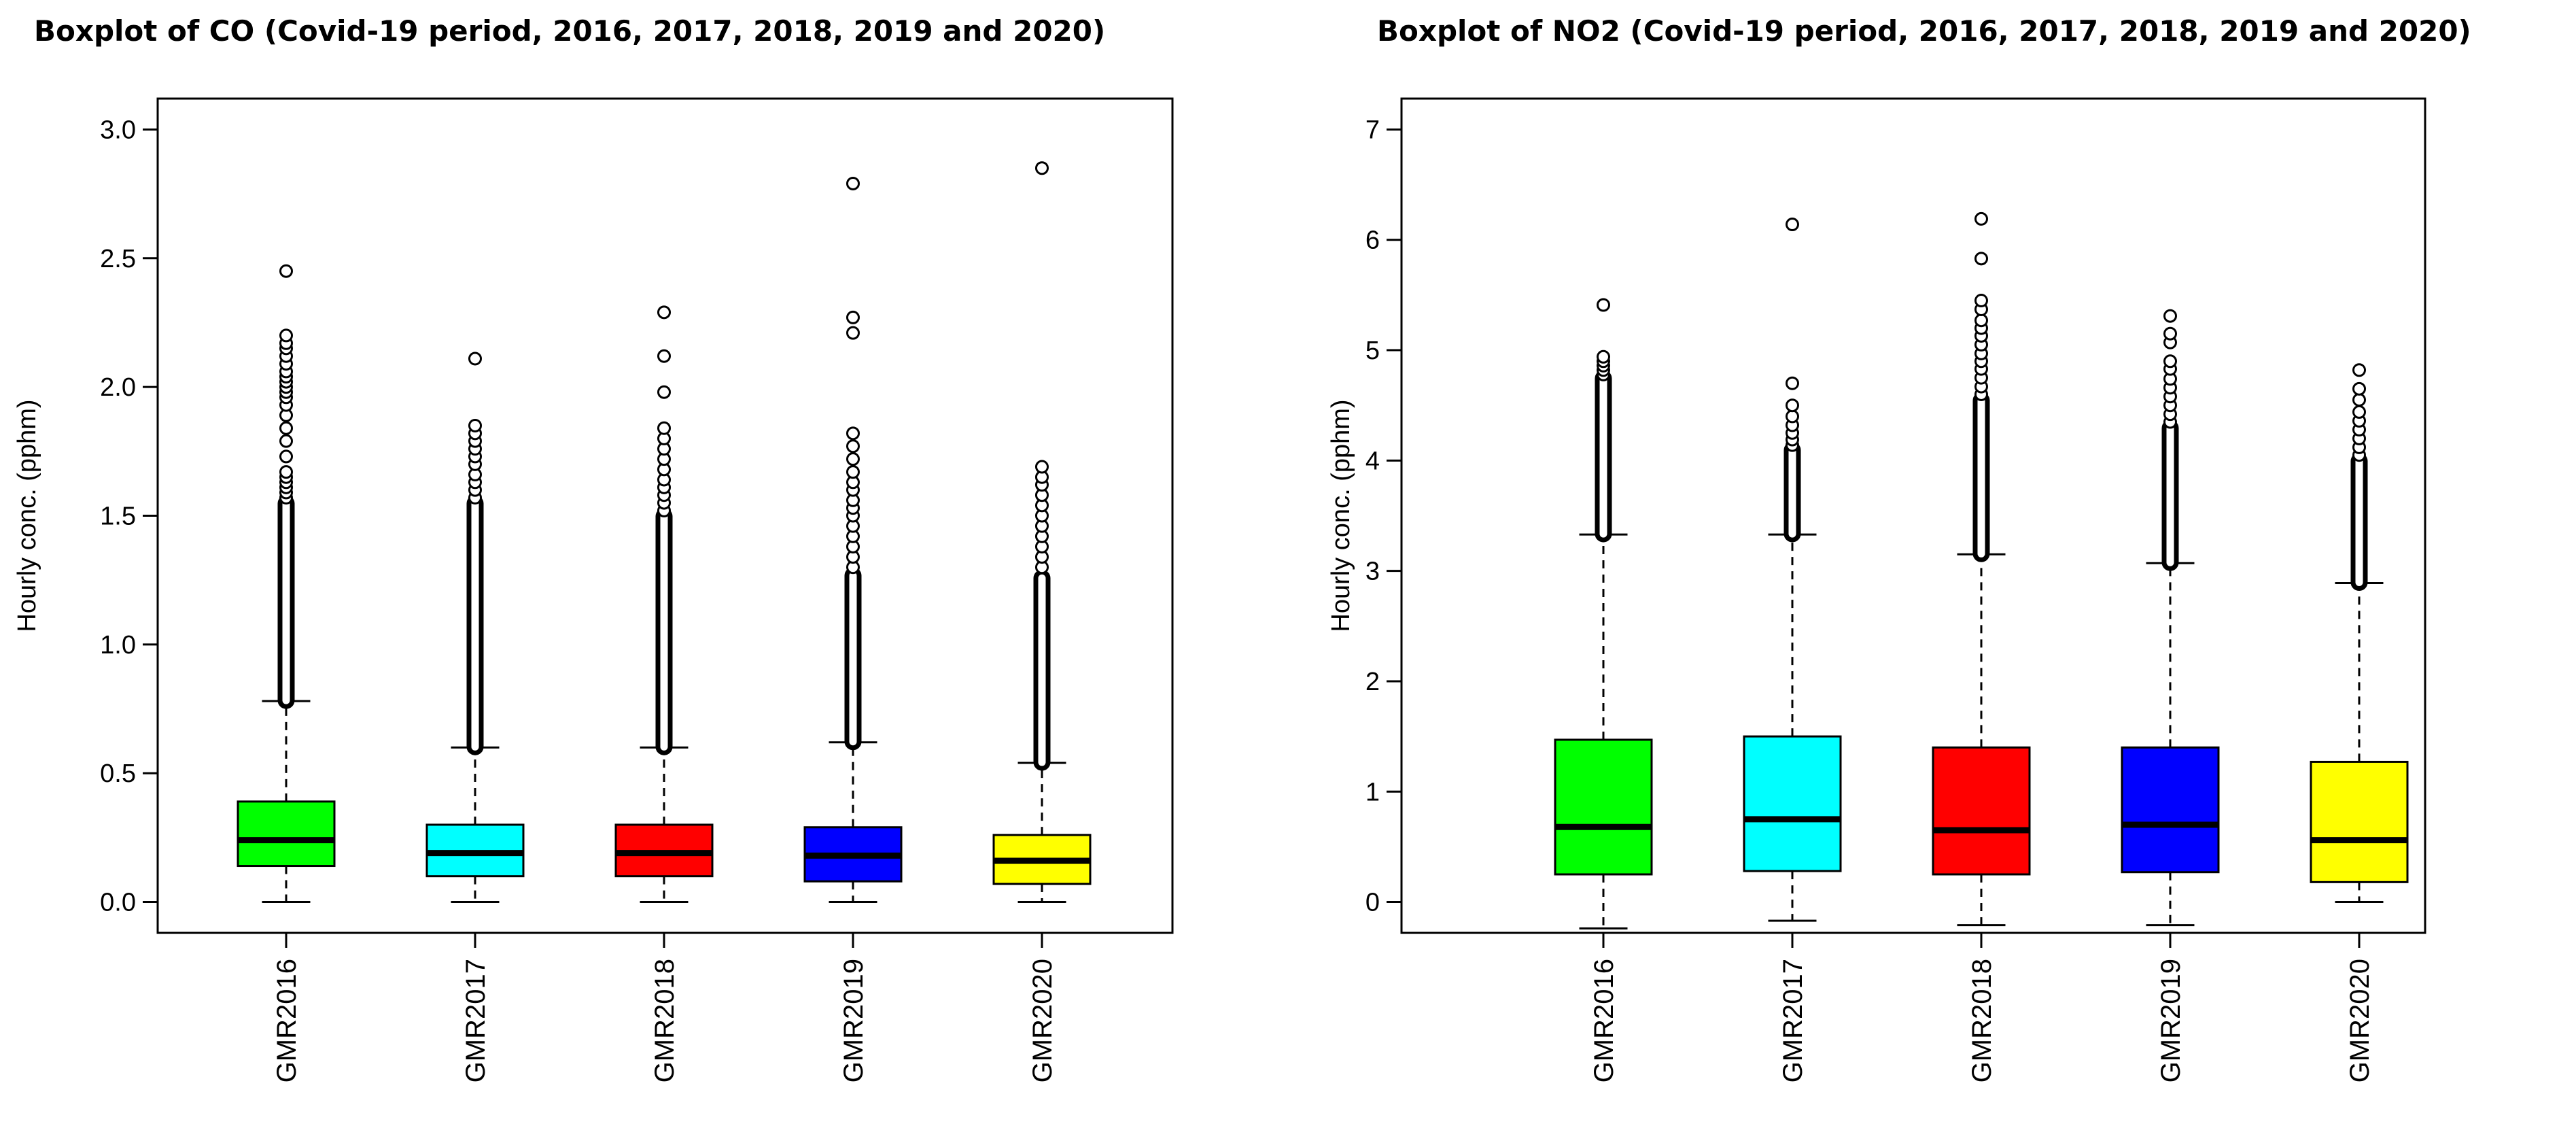 The image size is (2576, 1128). What do you see at coordinates (1372, 682) in the screenshot?
I see `y-tick-label: 2` at bounding box center [1372, 682].